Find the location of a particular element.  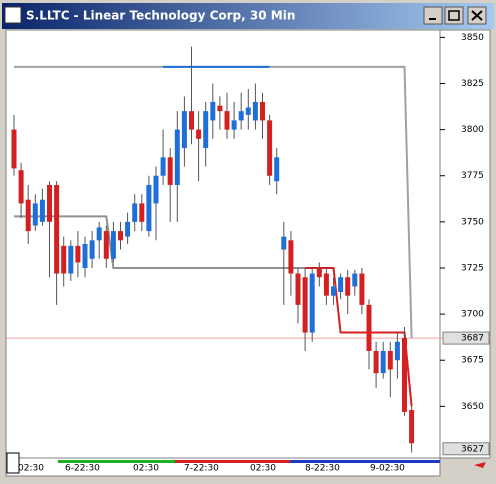

y-tick-label: 3750 is located at coordinates (472, 222).